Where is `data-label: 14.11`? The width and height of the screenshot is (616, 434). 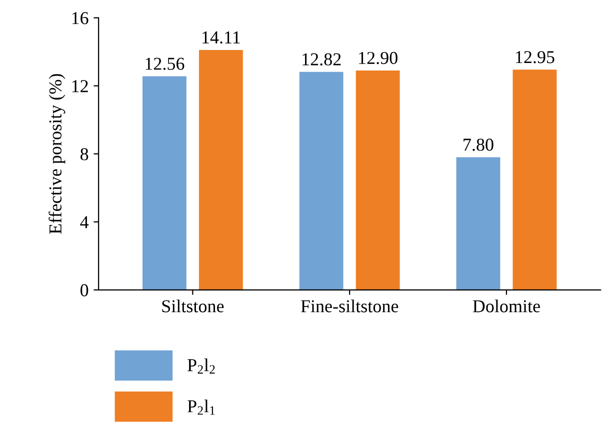
data-label: 14.11 is located at coordinates (221, 37).